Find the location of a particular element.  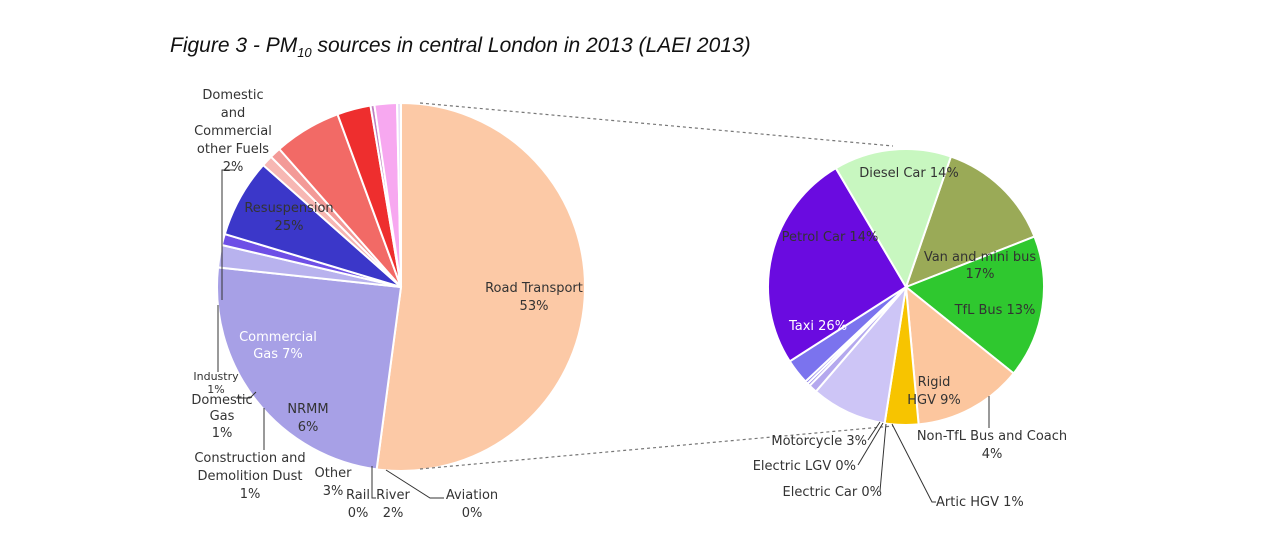

label-construction-2: Demolition Dust is located at coordinates (249, 476).